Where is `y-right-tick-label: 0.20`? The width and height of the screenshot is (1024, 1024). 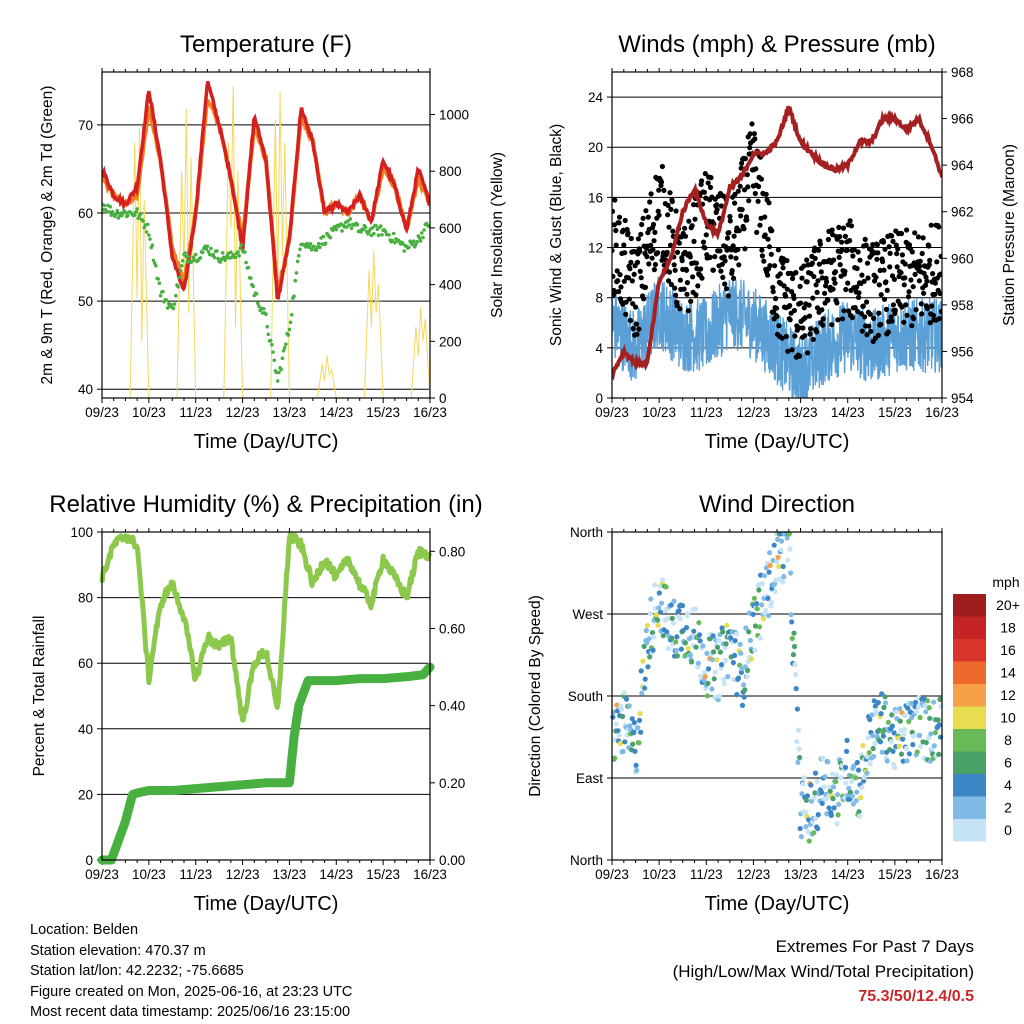 y-right-tick-label: 0.20 is located at coordinates (452, 783).